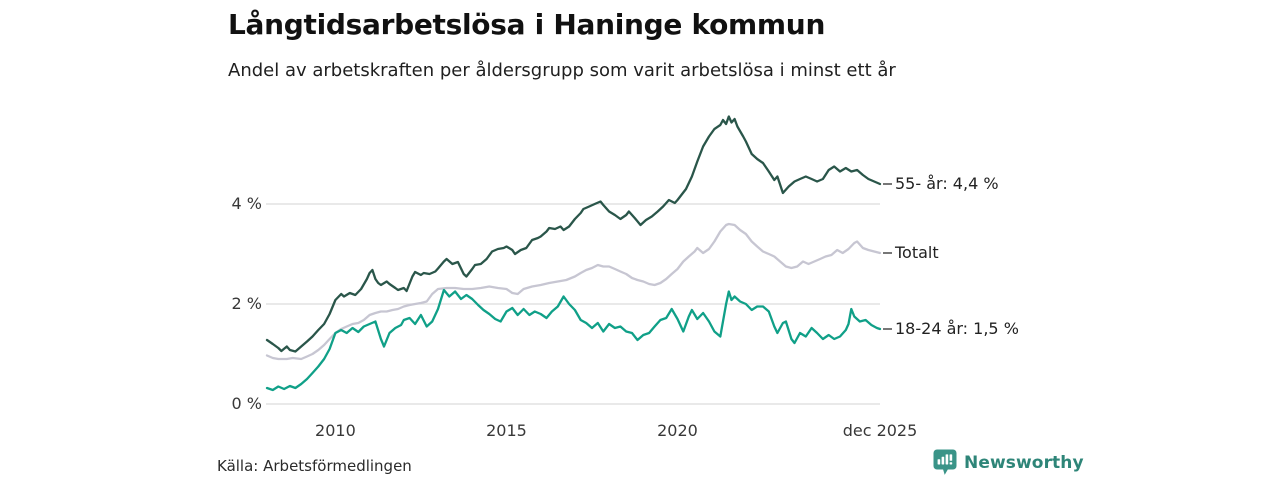 The width and height of the screenshot is (1280, 480). Describe the element at coordinates (506, 430) in the screenshot. I see `x-tick-label: 2015` at that location.